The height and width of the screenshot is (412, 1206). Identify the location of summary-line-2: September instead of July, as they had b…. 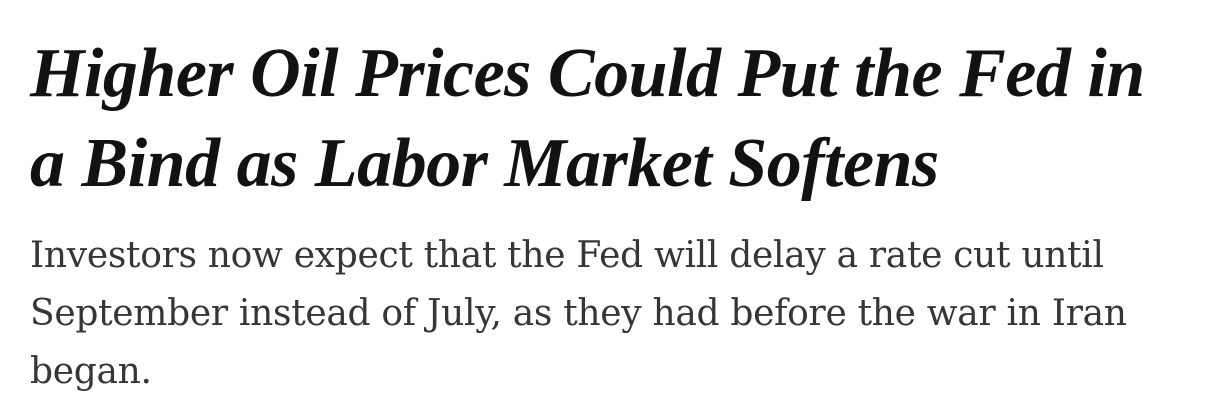
(578, 313).